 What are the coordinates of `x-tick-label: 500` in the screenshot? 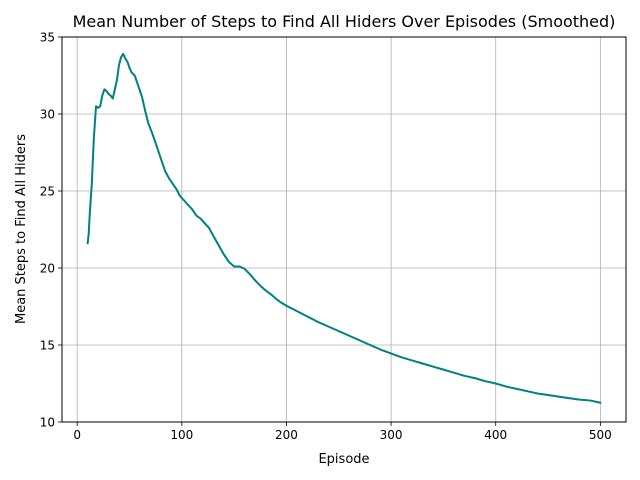 It's located at (600, 435).